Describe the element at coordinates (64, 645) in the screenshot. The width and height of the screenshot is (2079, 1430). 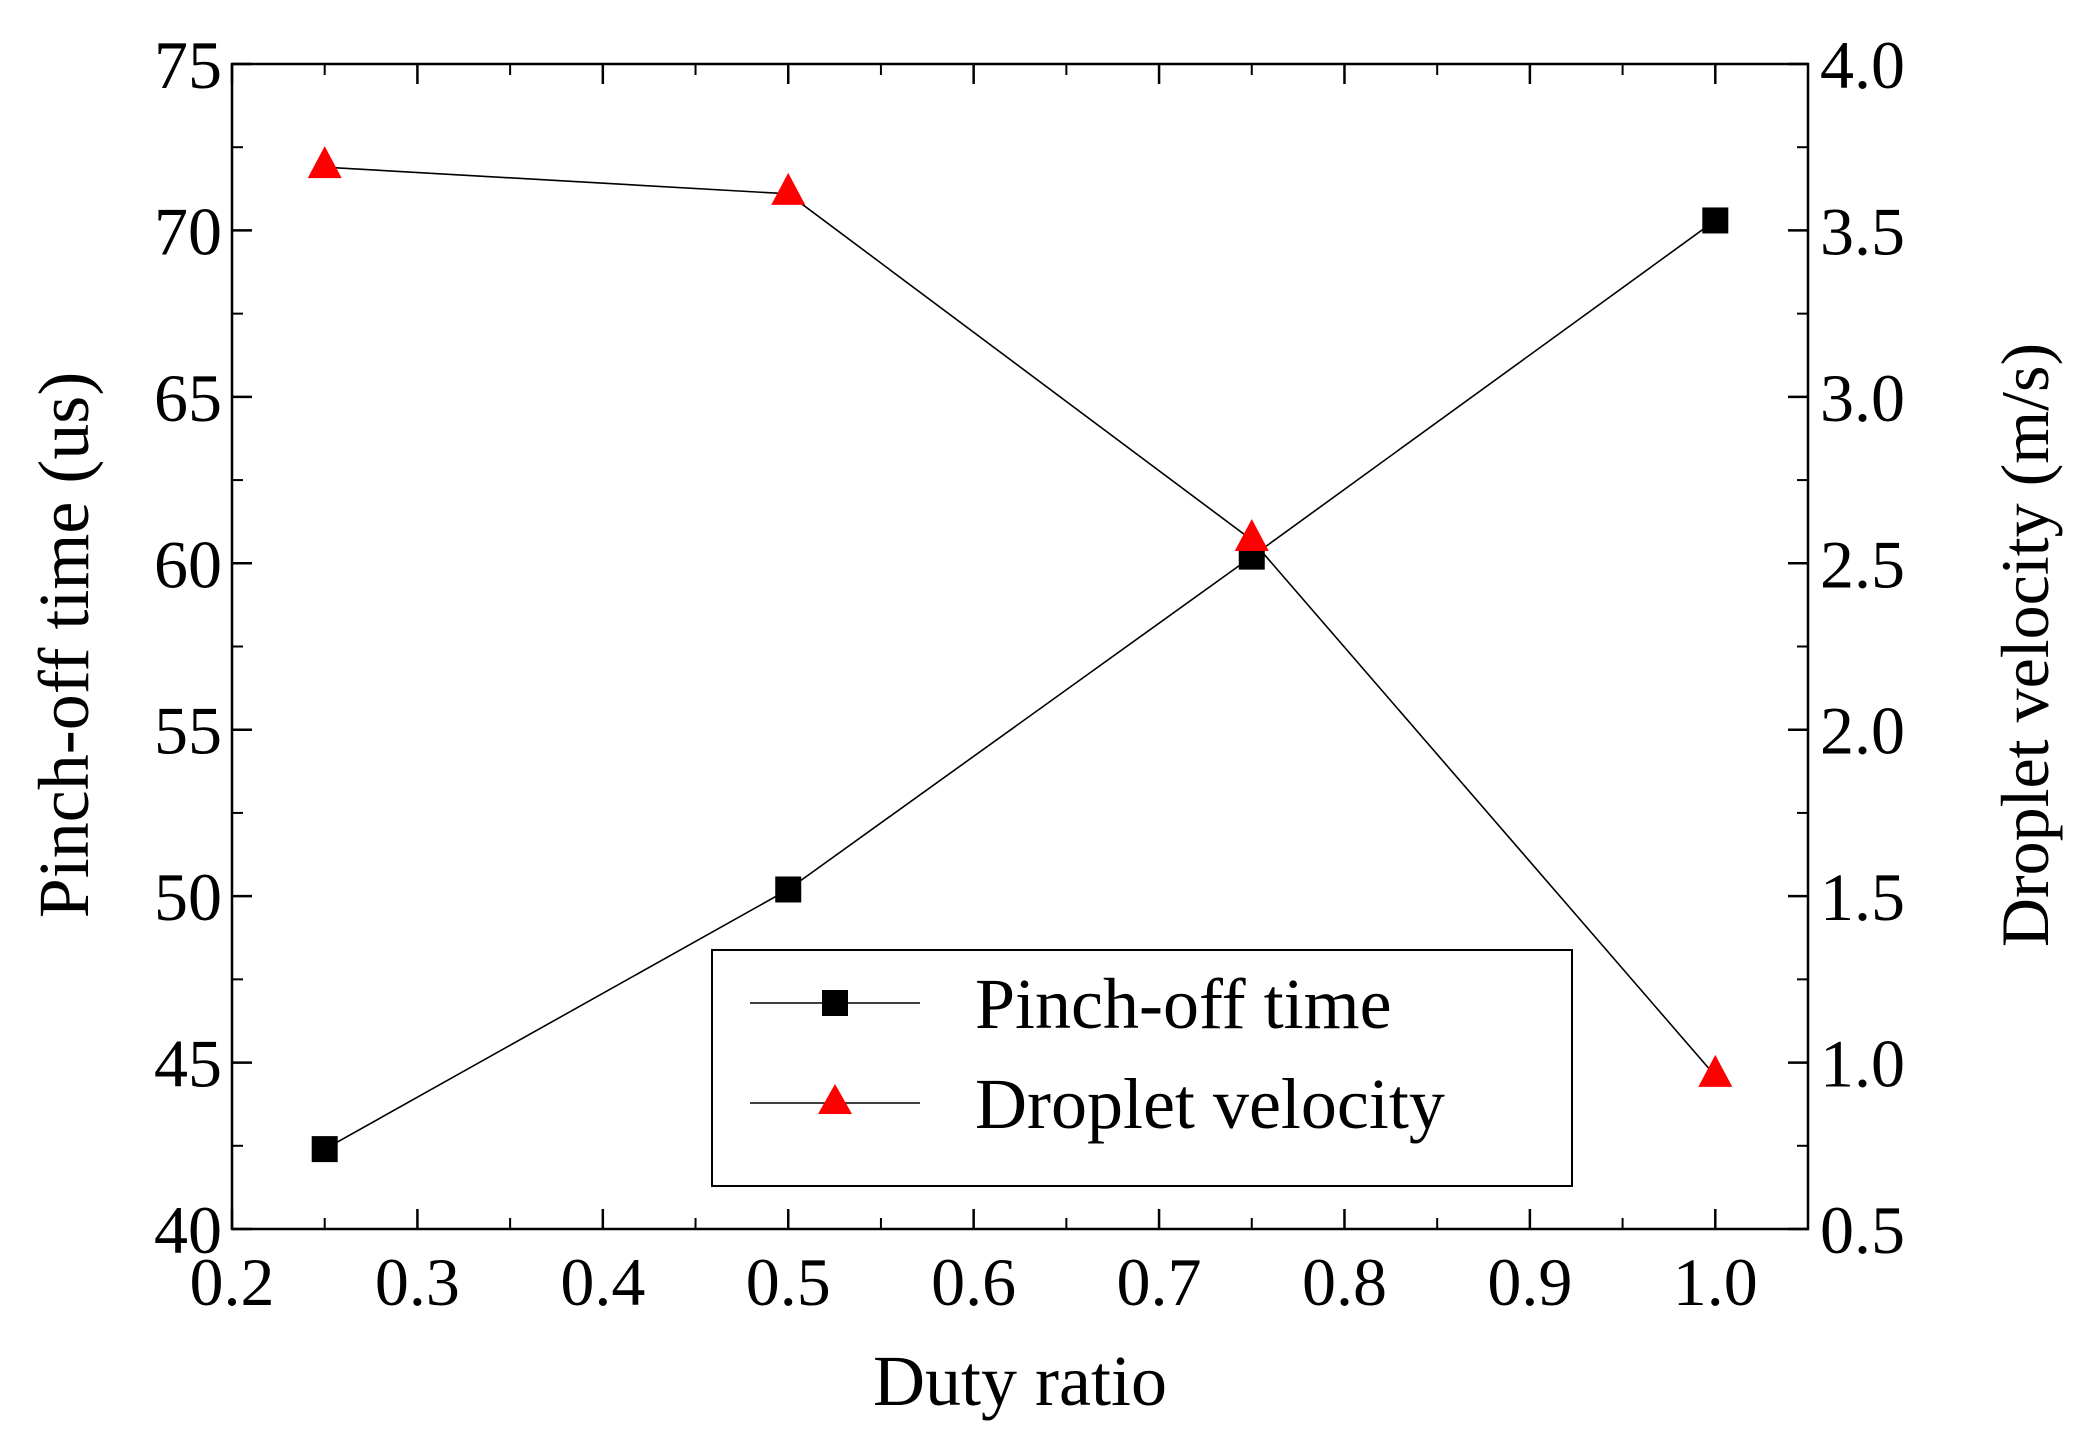
I see `y-axis-left-label: Pinch-off time (us)` at that location.